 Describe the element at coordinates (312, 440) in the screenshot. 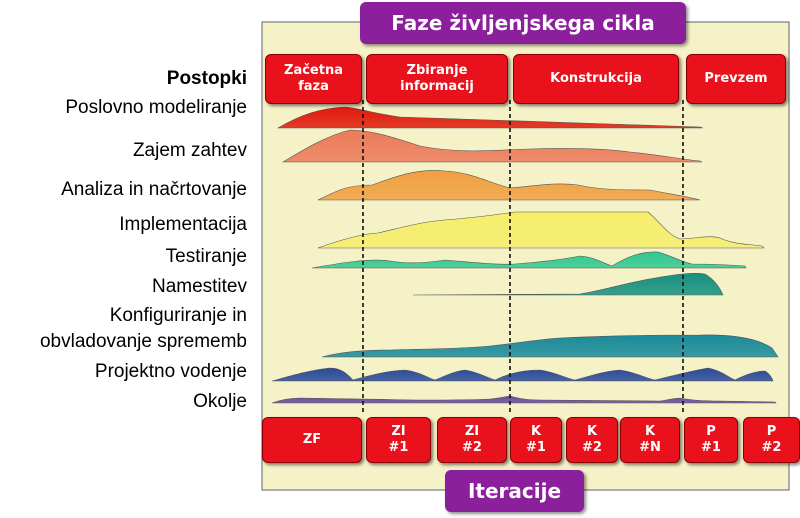

I see `iteration-box: ZF` at that location.